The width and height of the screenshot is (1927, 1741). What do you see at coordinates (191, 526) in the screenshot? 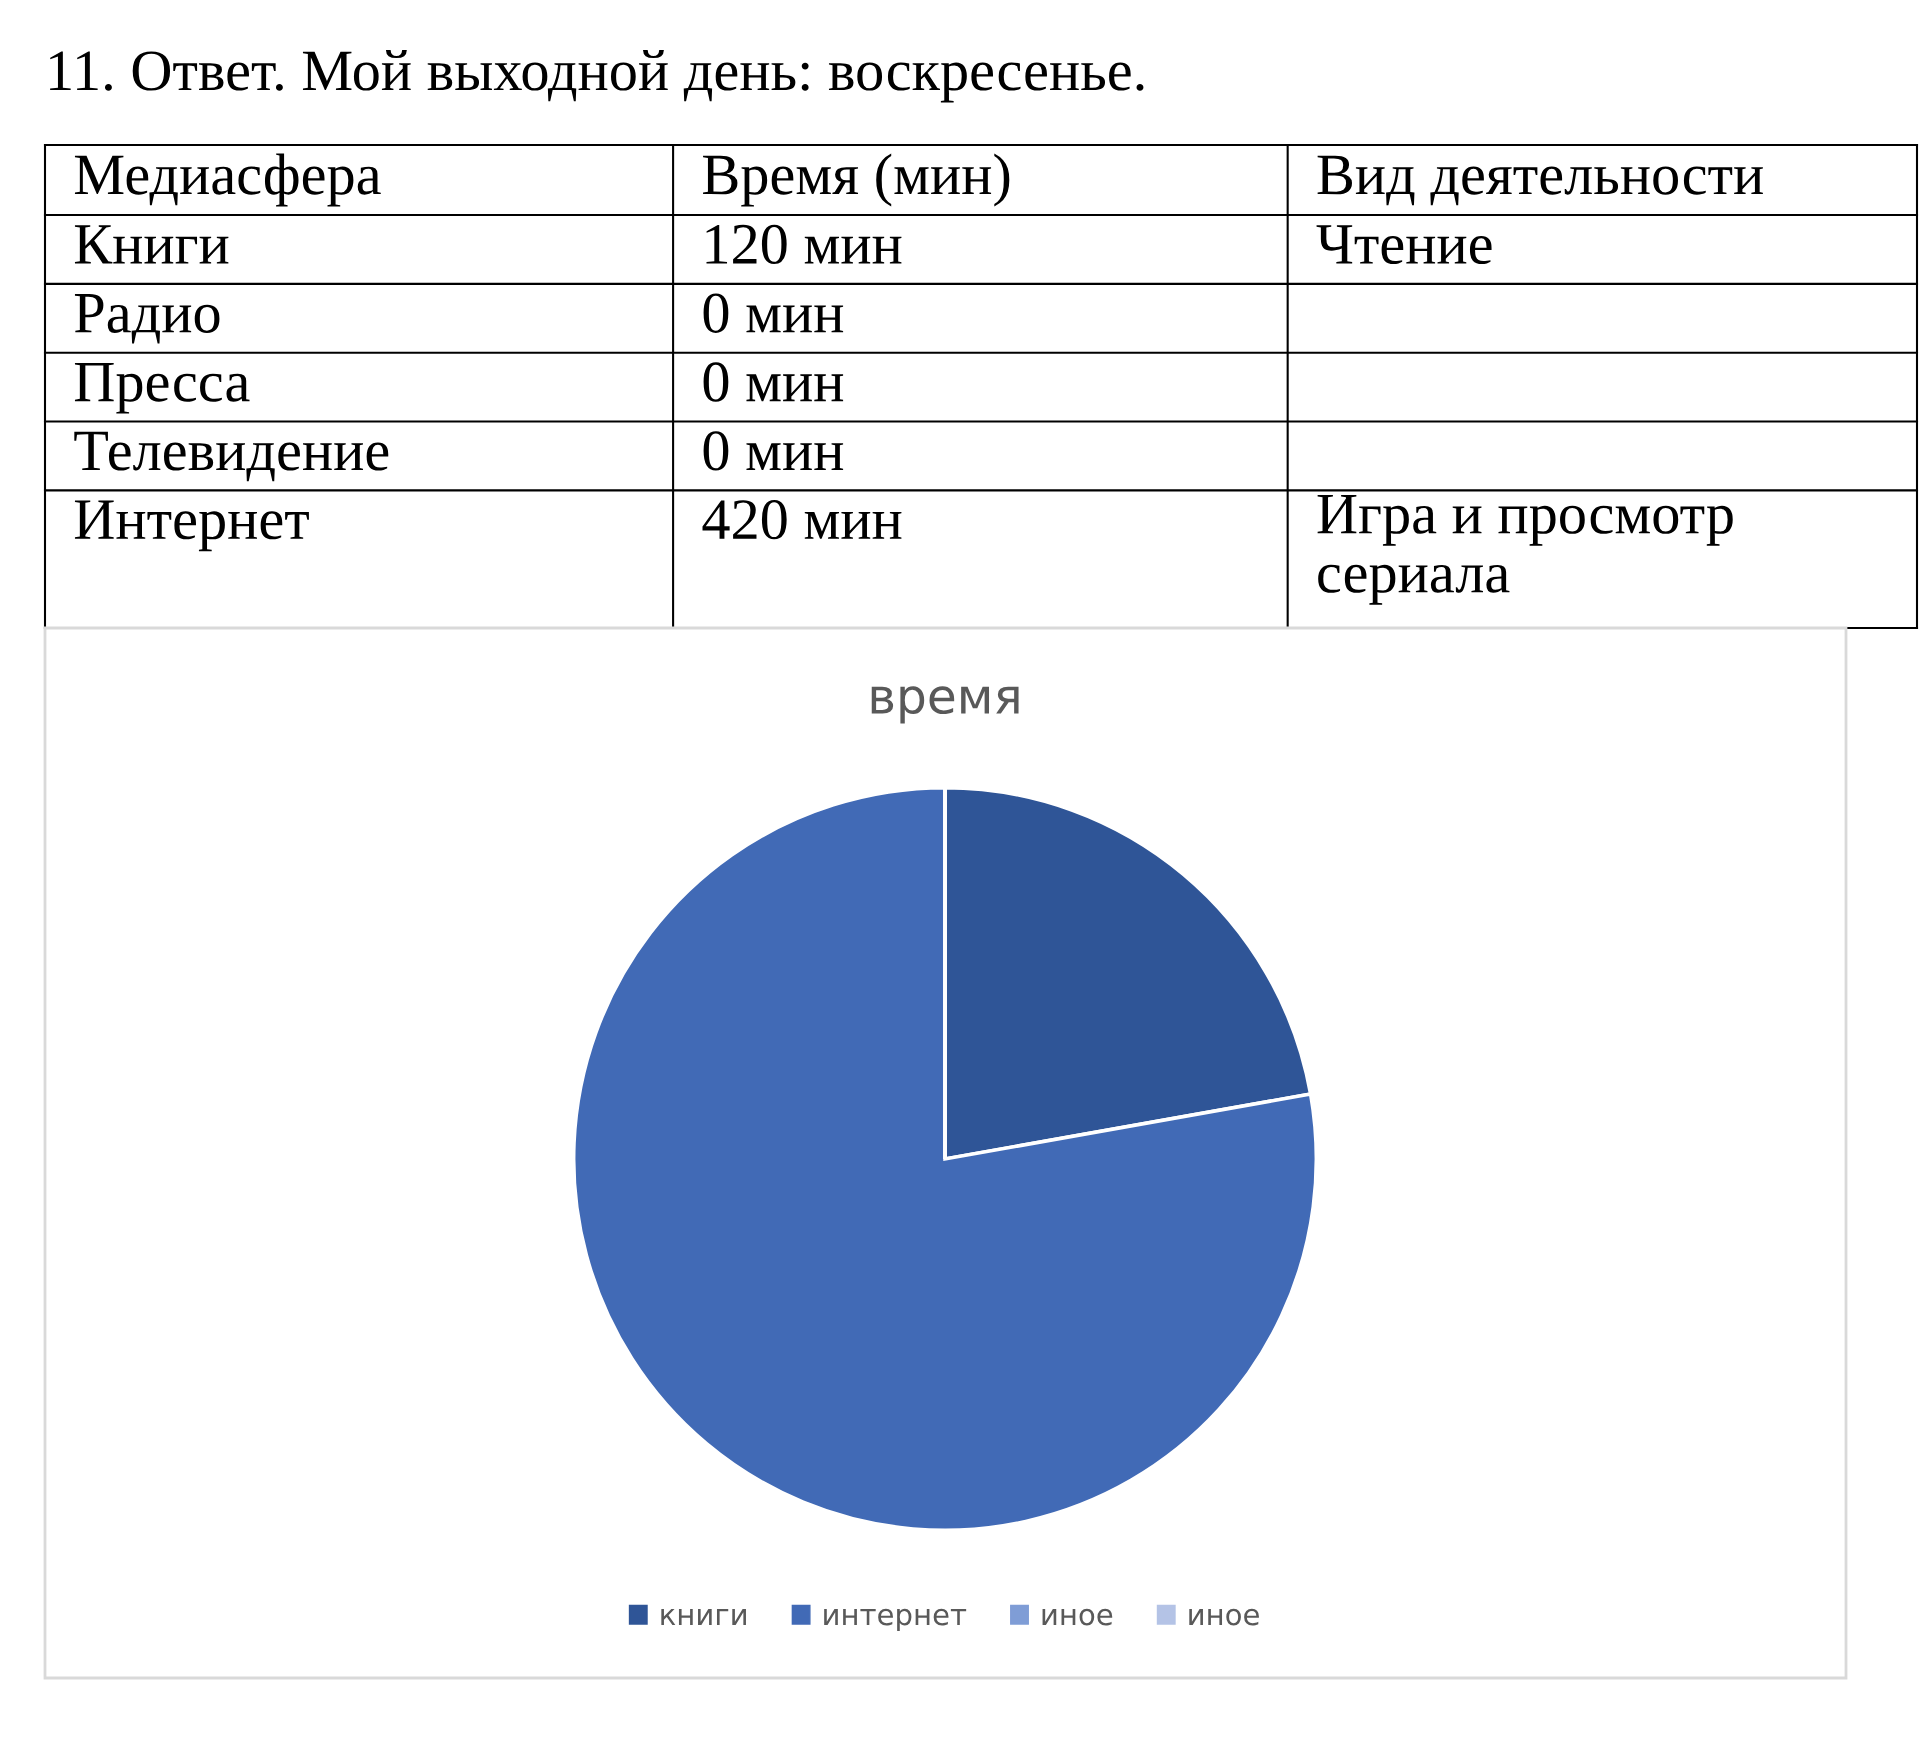
I see `y-tick-label: Интернет` at bounding box center [191, 526].